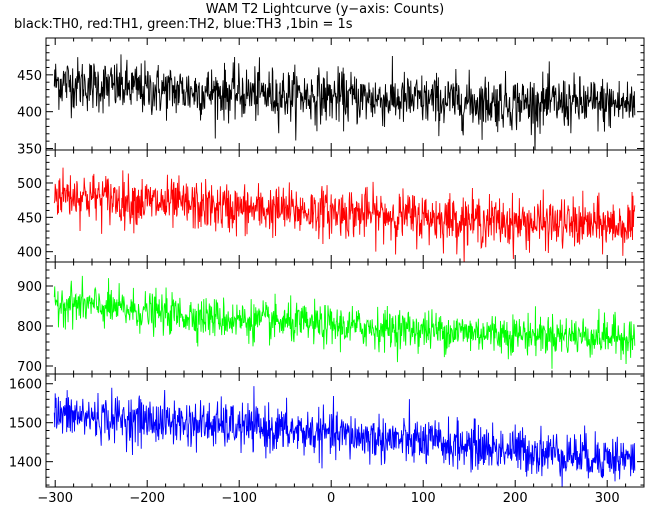  Describe the element at coordinates (25, 385) in the screenshot. I see `y-tick-label: 1600` at that location.